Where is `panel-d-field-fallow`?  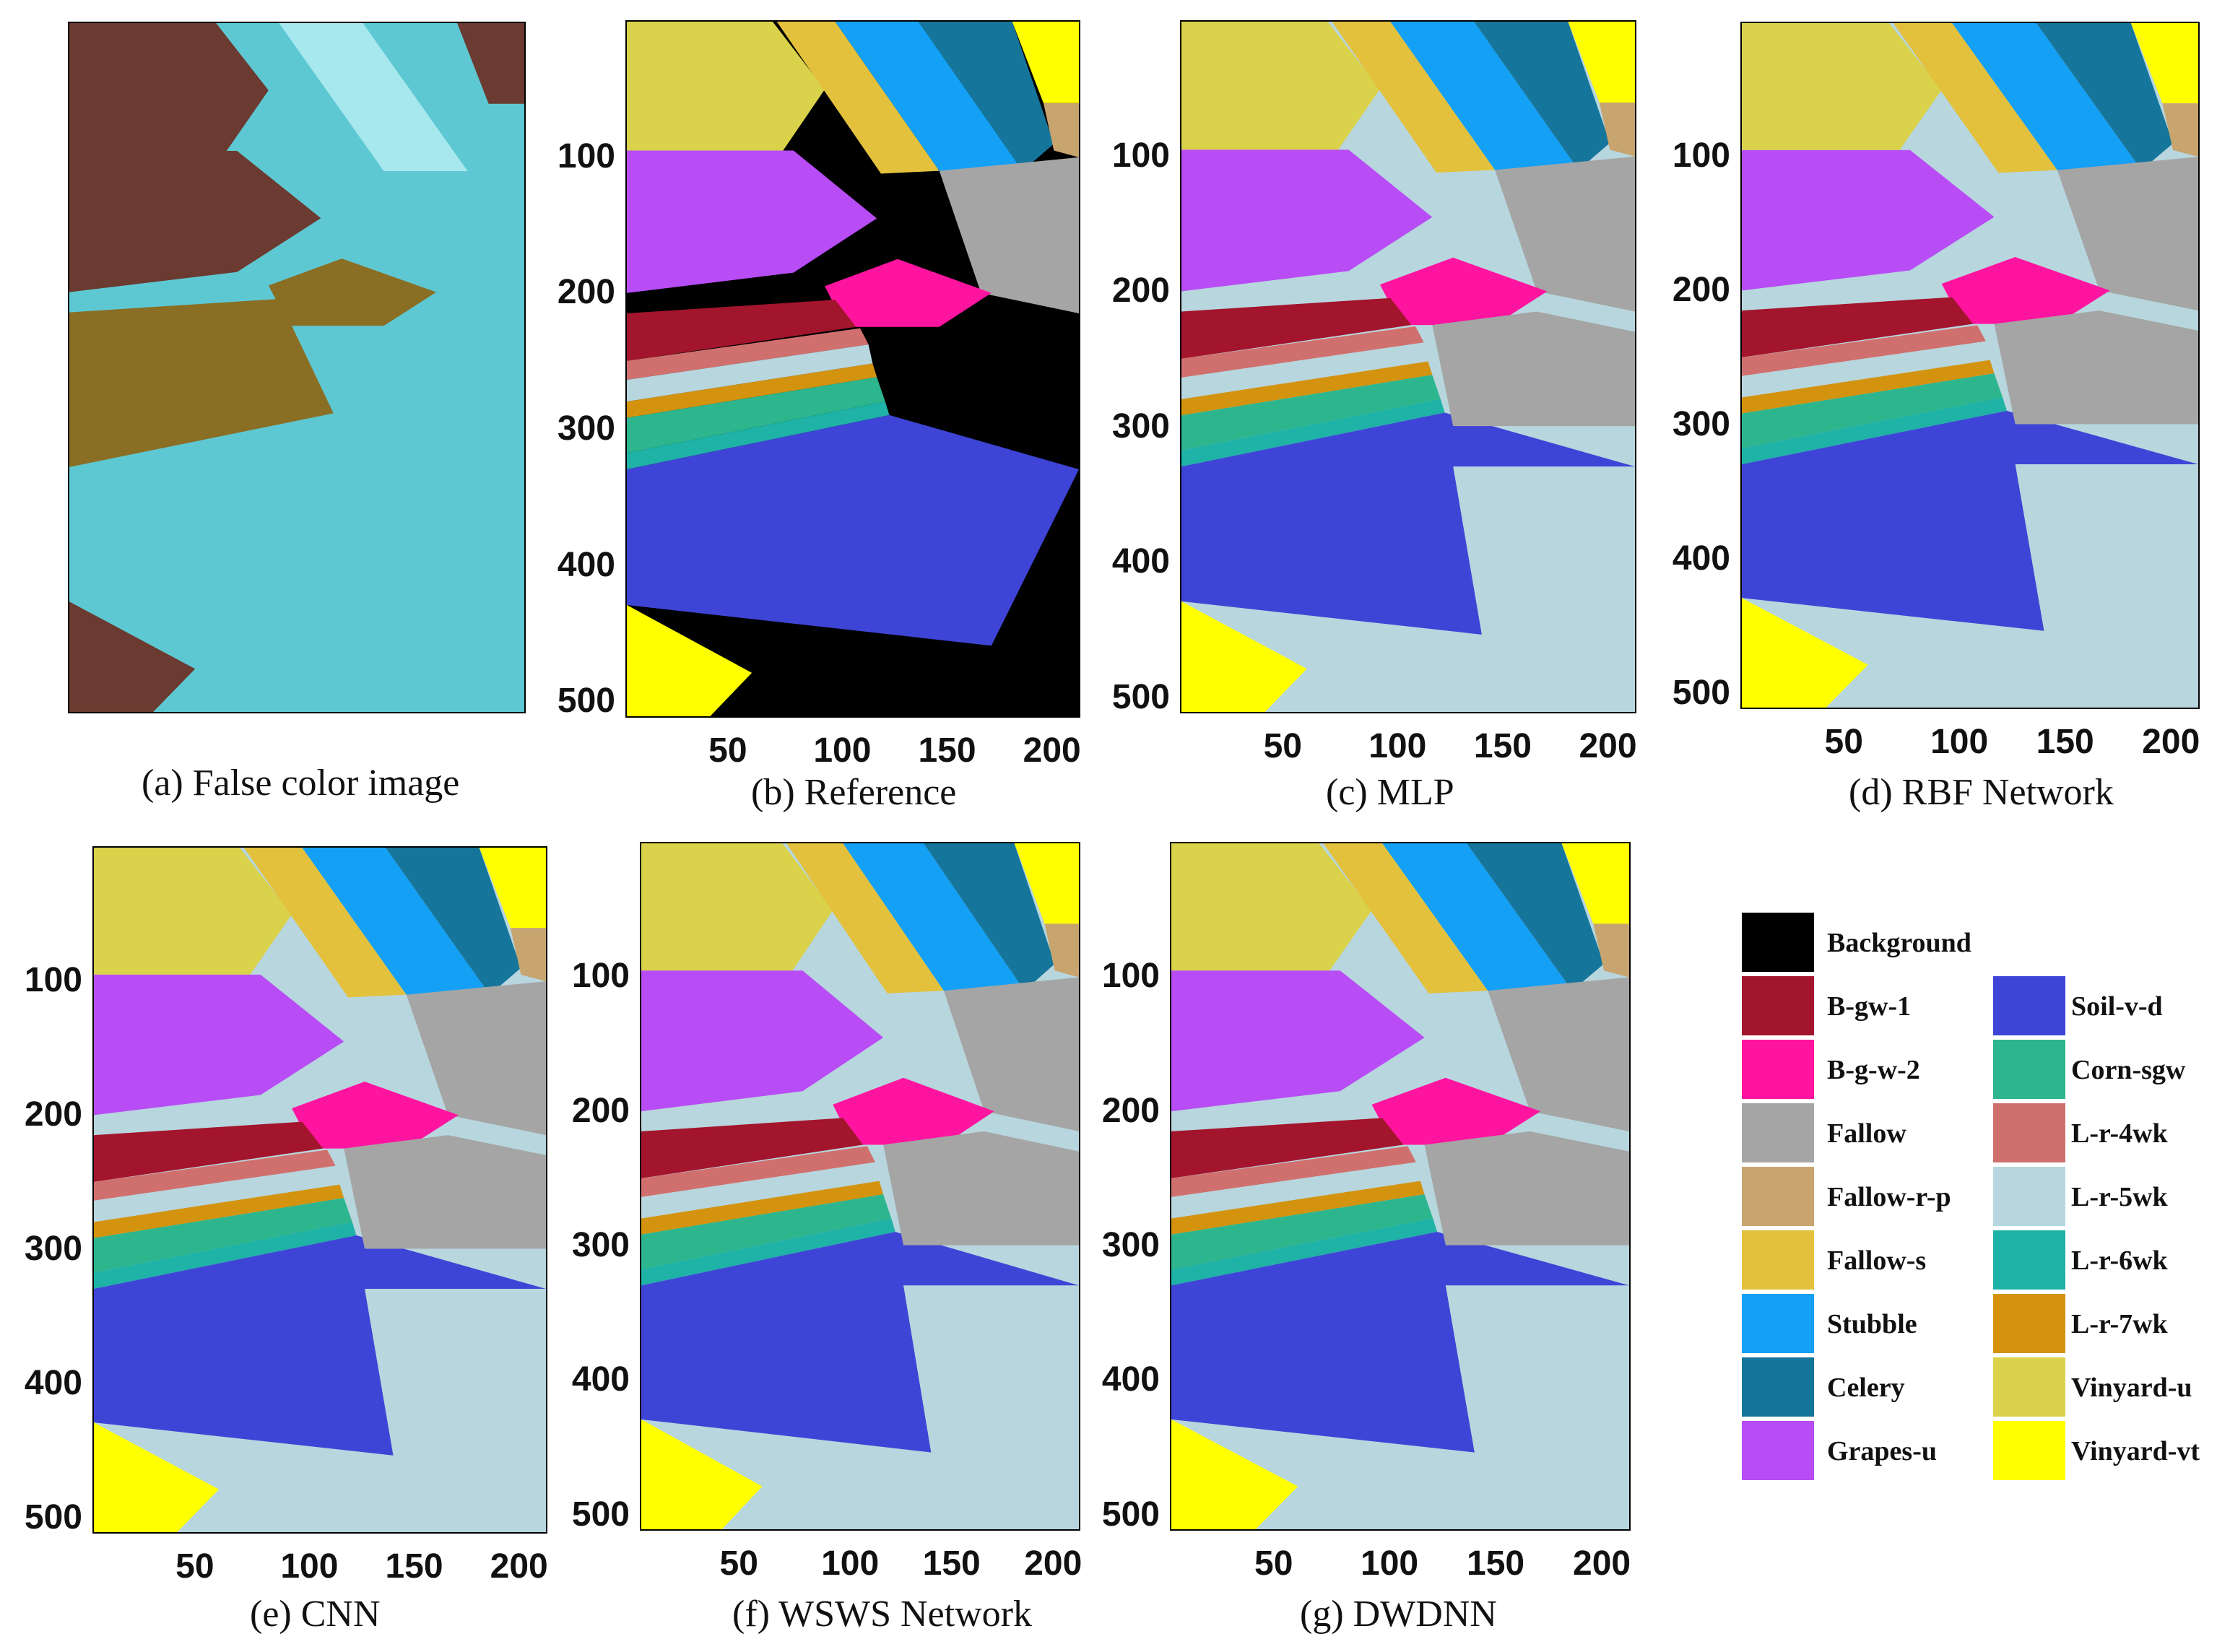
panel-d-field-fallow is located at coordinates (2127, 234).